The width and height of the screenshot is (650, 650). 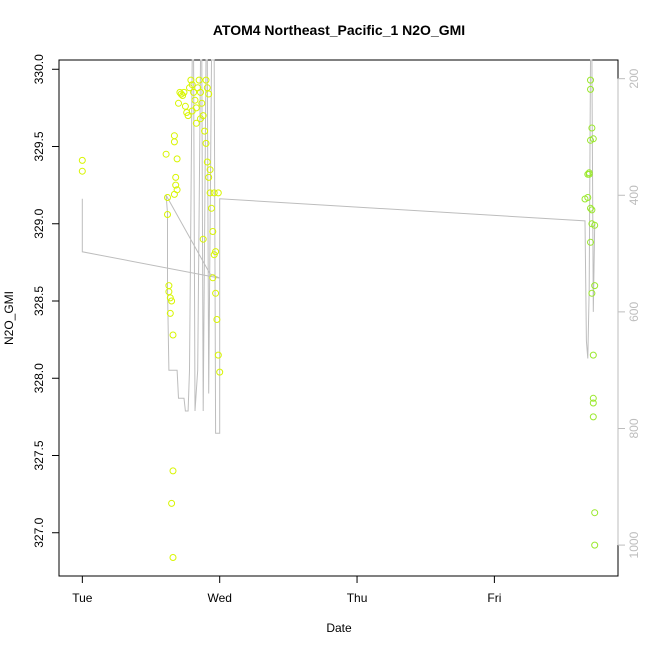 I want to click on y-tick-label: 329.5, so click(x=39, y=146).